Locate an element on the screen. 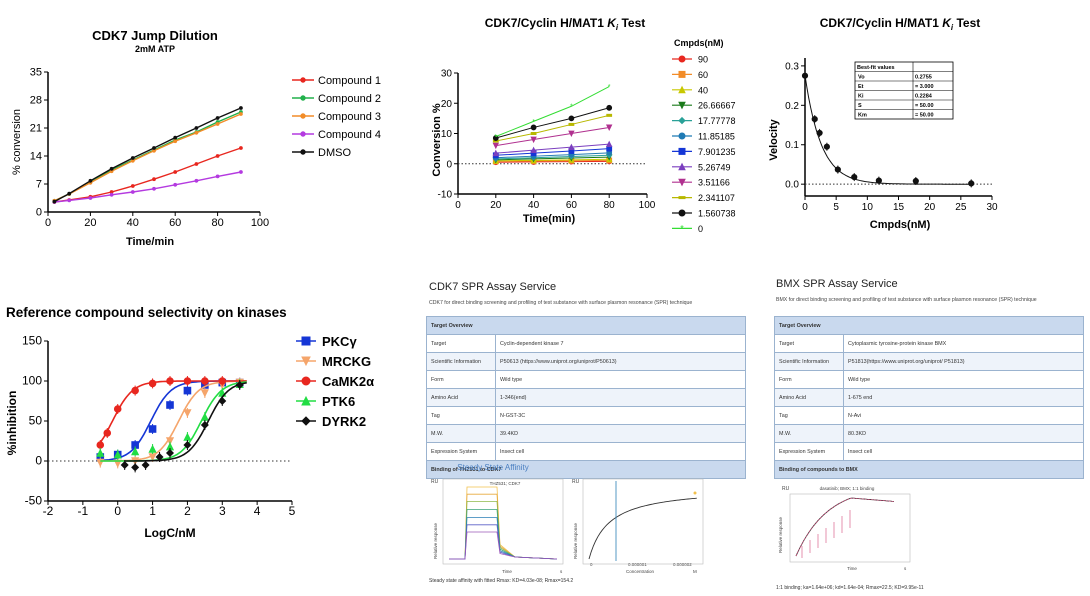 The height and width of the screenshot is (596, 1090). y-tick-label: 0 is located at coordinates (38, 461).